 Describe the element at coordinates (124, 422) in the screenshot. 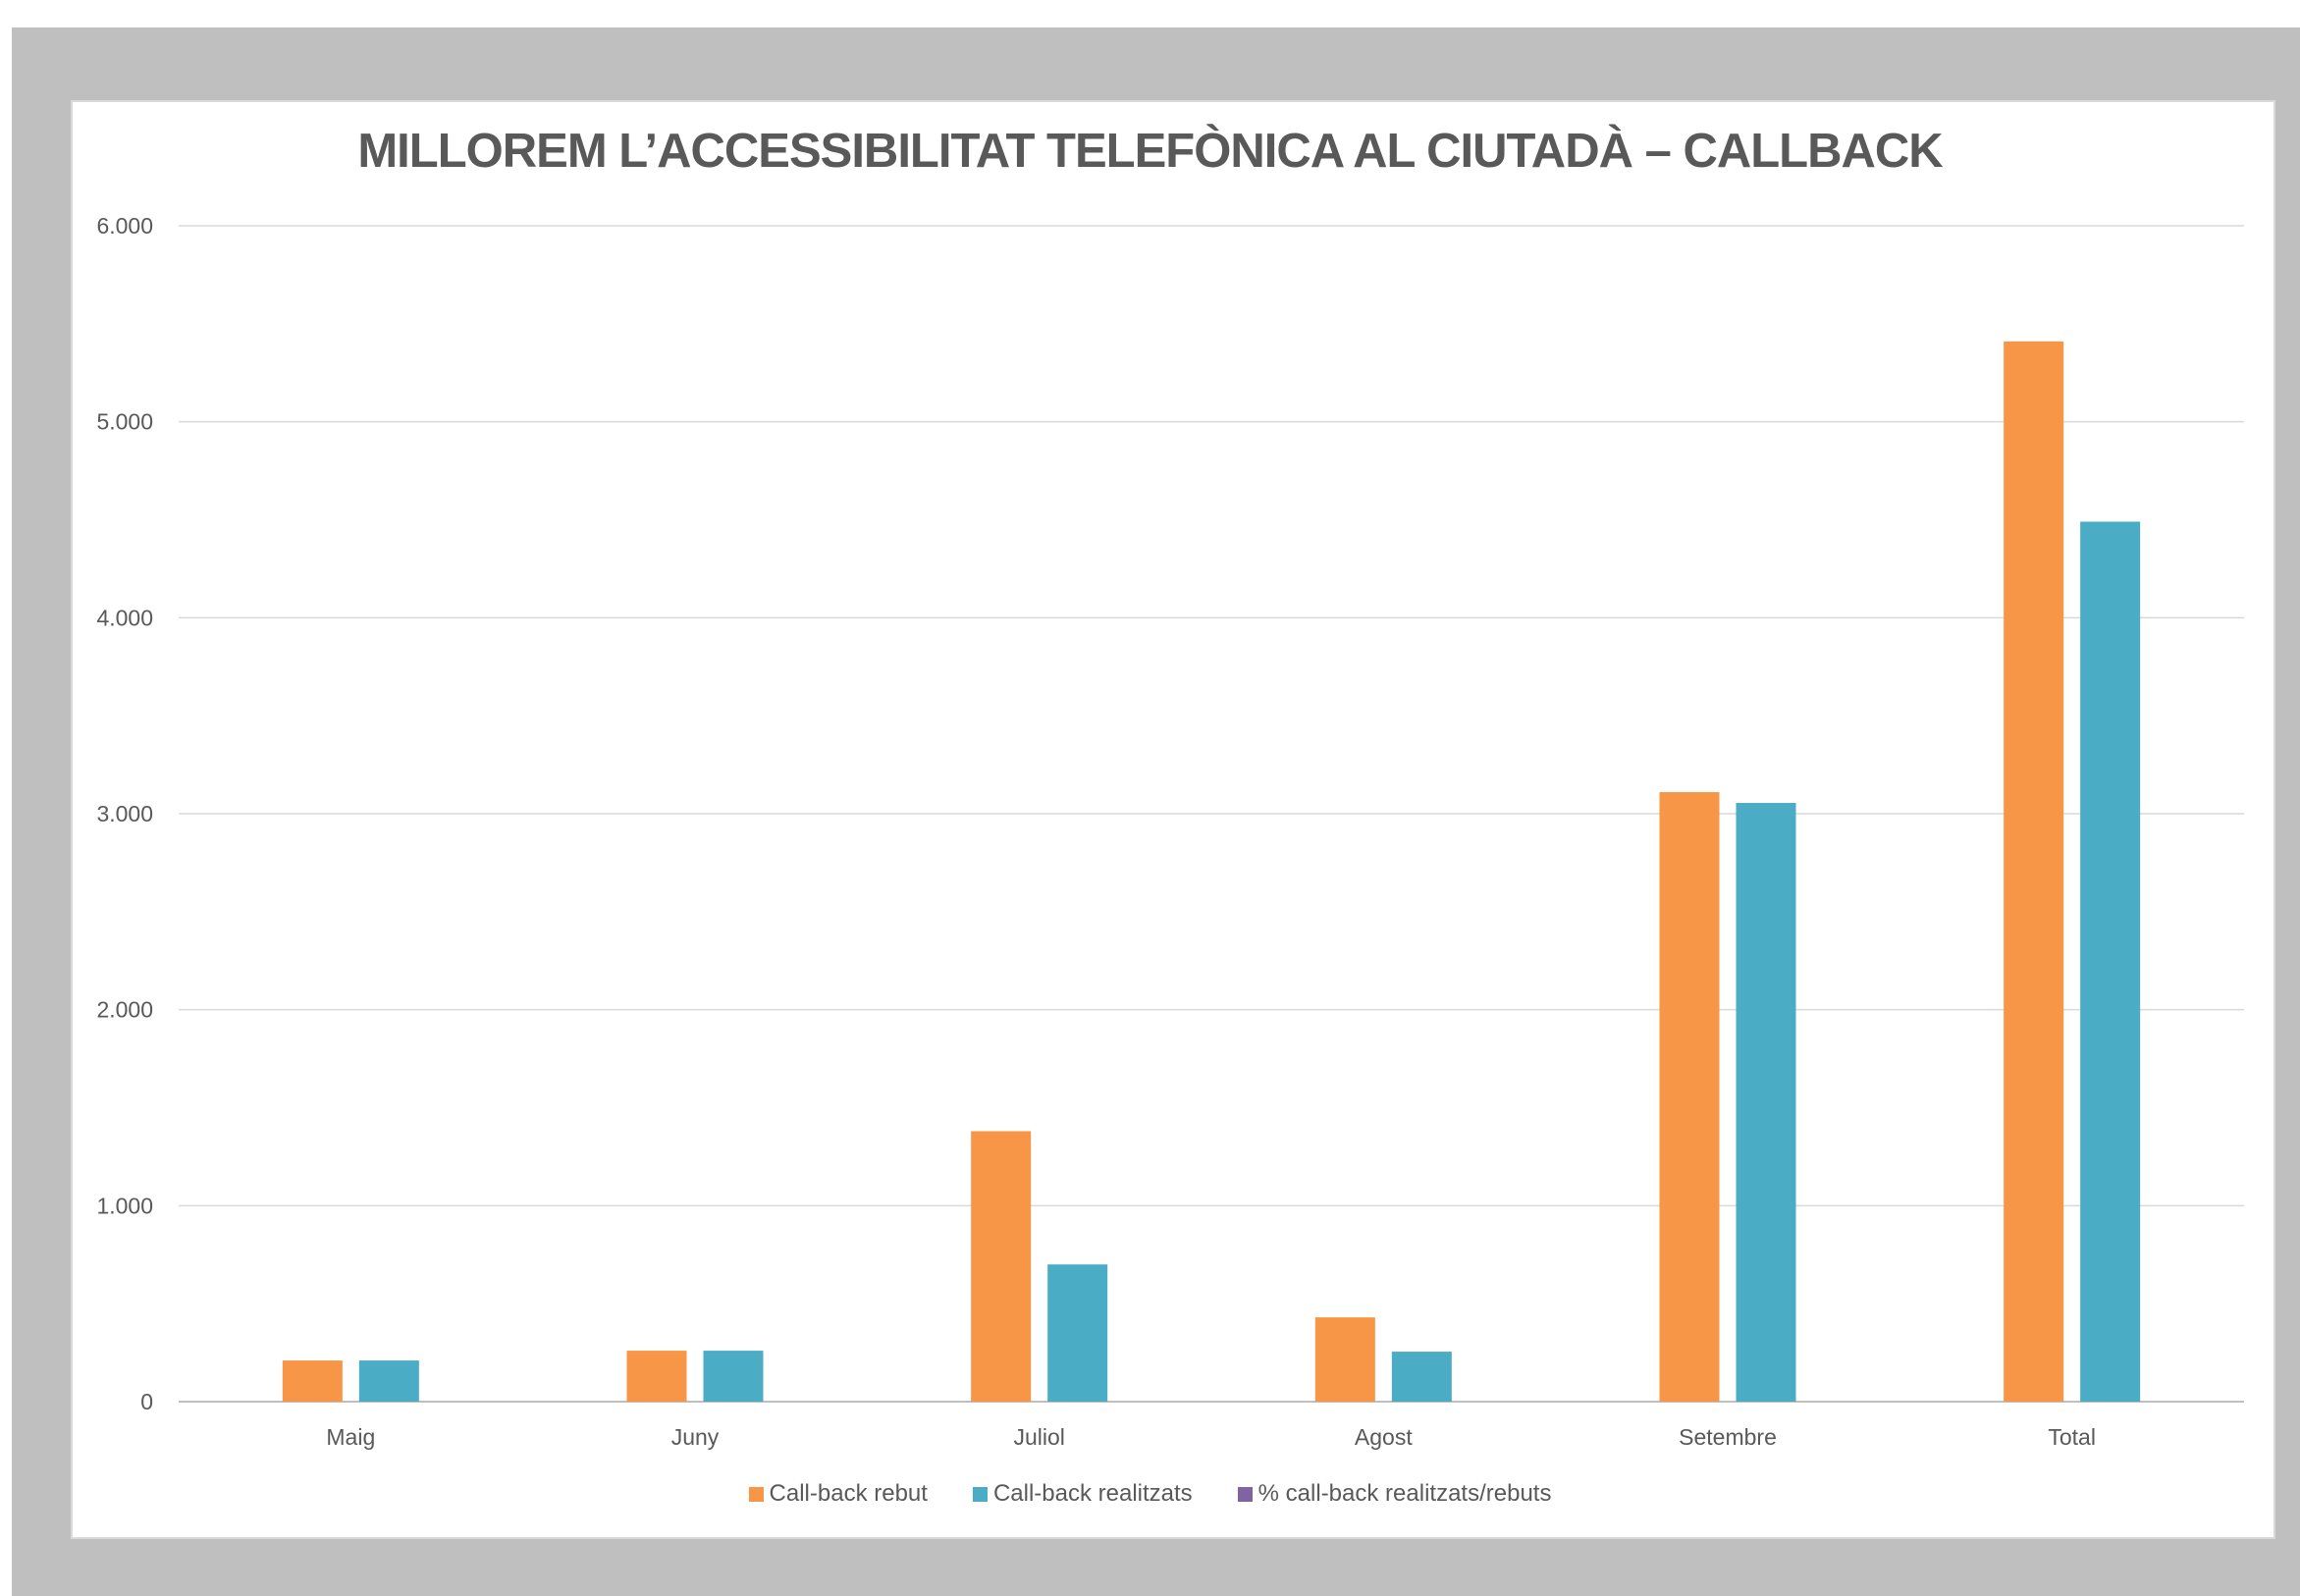

I see `y-tick-label: 5.000` at that location.